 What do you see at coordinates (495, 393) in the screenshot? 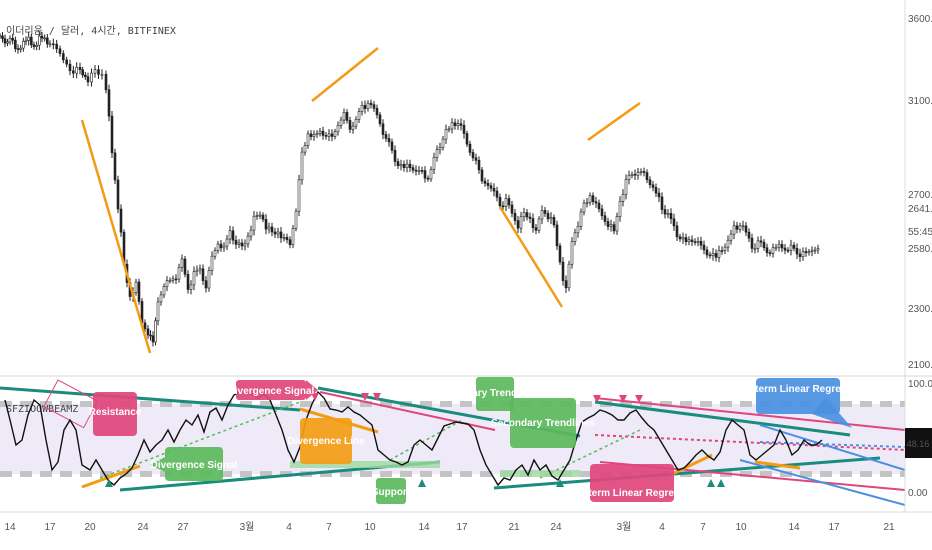
I see `svg-text: Primary Trendlines` at bounding box center [495, 393].